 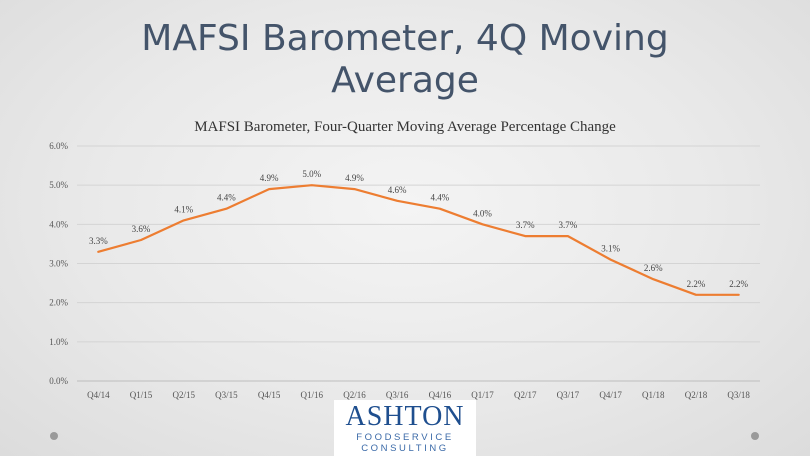 What do you see at coordinates (525, 395) in the screenshot?
I see `x-tick-label: Q2/17` at bounding box center [525, 395].